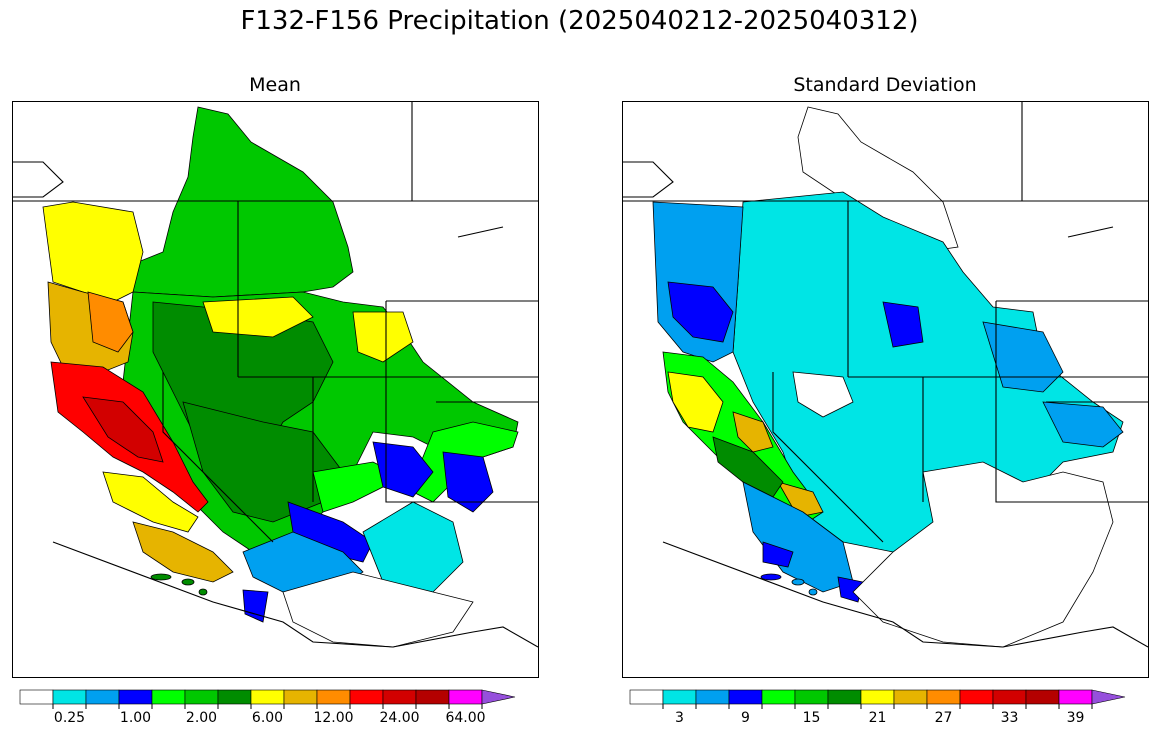 The width and height of the screenshot is (1159, 741). Describe the element at coordinates (333, 718) in the screenshot. I see `colorbar-tick-label: 12.00` at that location.